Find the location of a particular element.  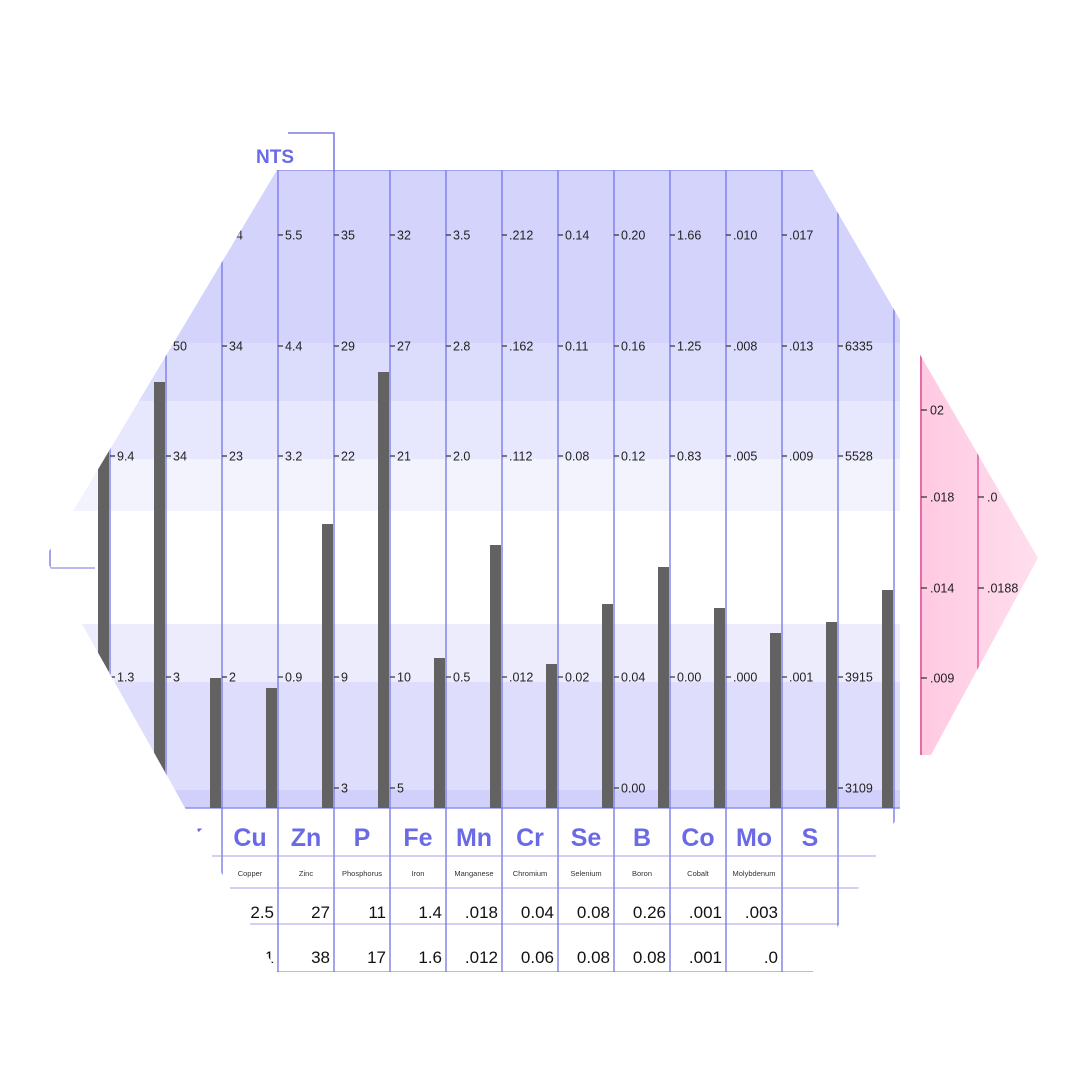

element-column: 32 27 21 10 5 P Phosphorus 11 17 is located at coordinates (376, 571).